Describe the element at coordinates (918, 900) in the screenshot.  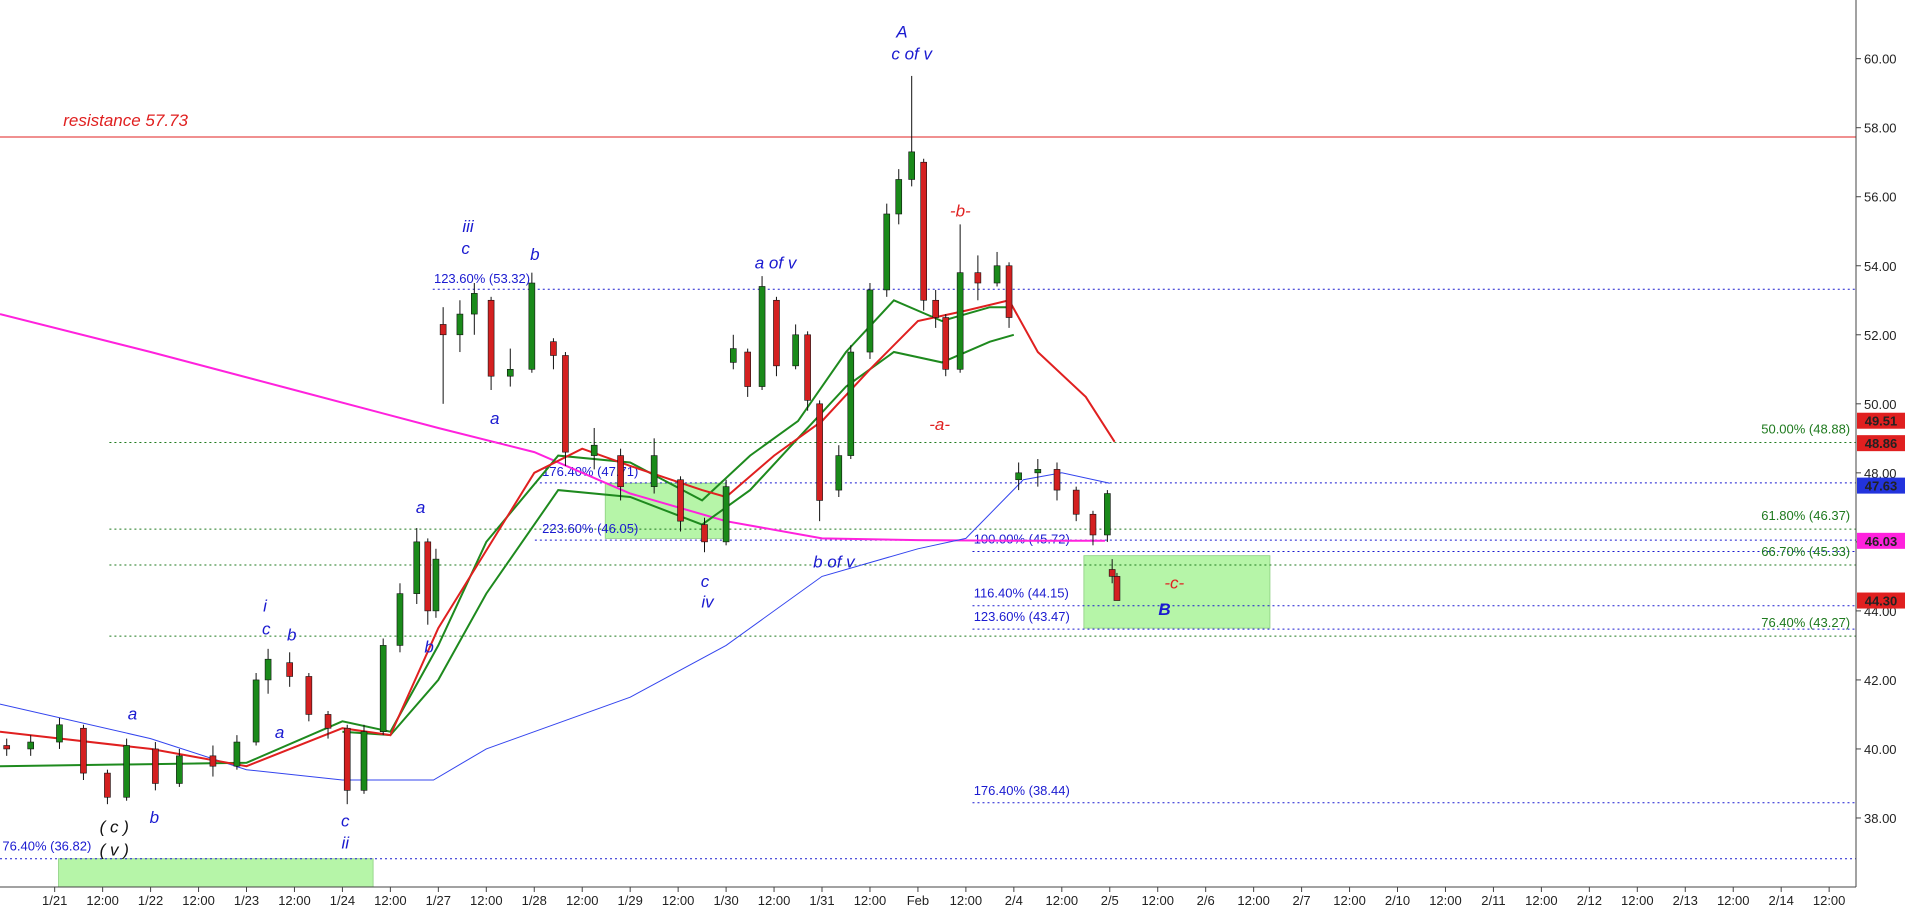
I see `x-tick-label: Feb` at that location.